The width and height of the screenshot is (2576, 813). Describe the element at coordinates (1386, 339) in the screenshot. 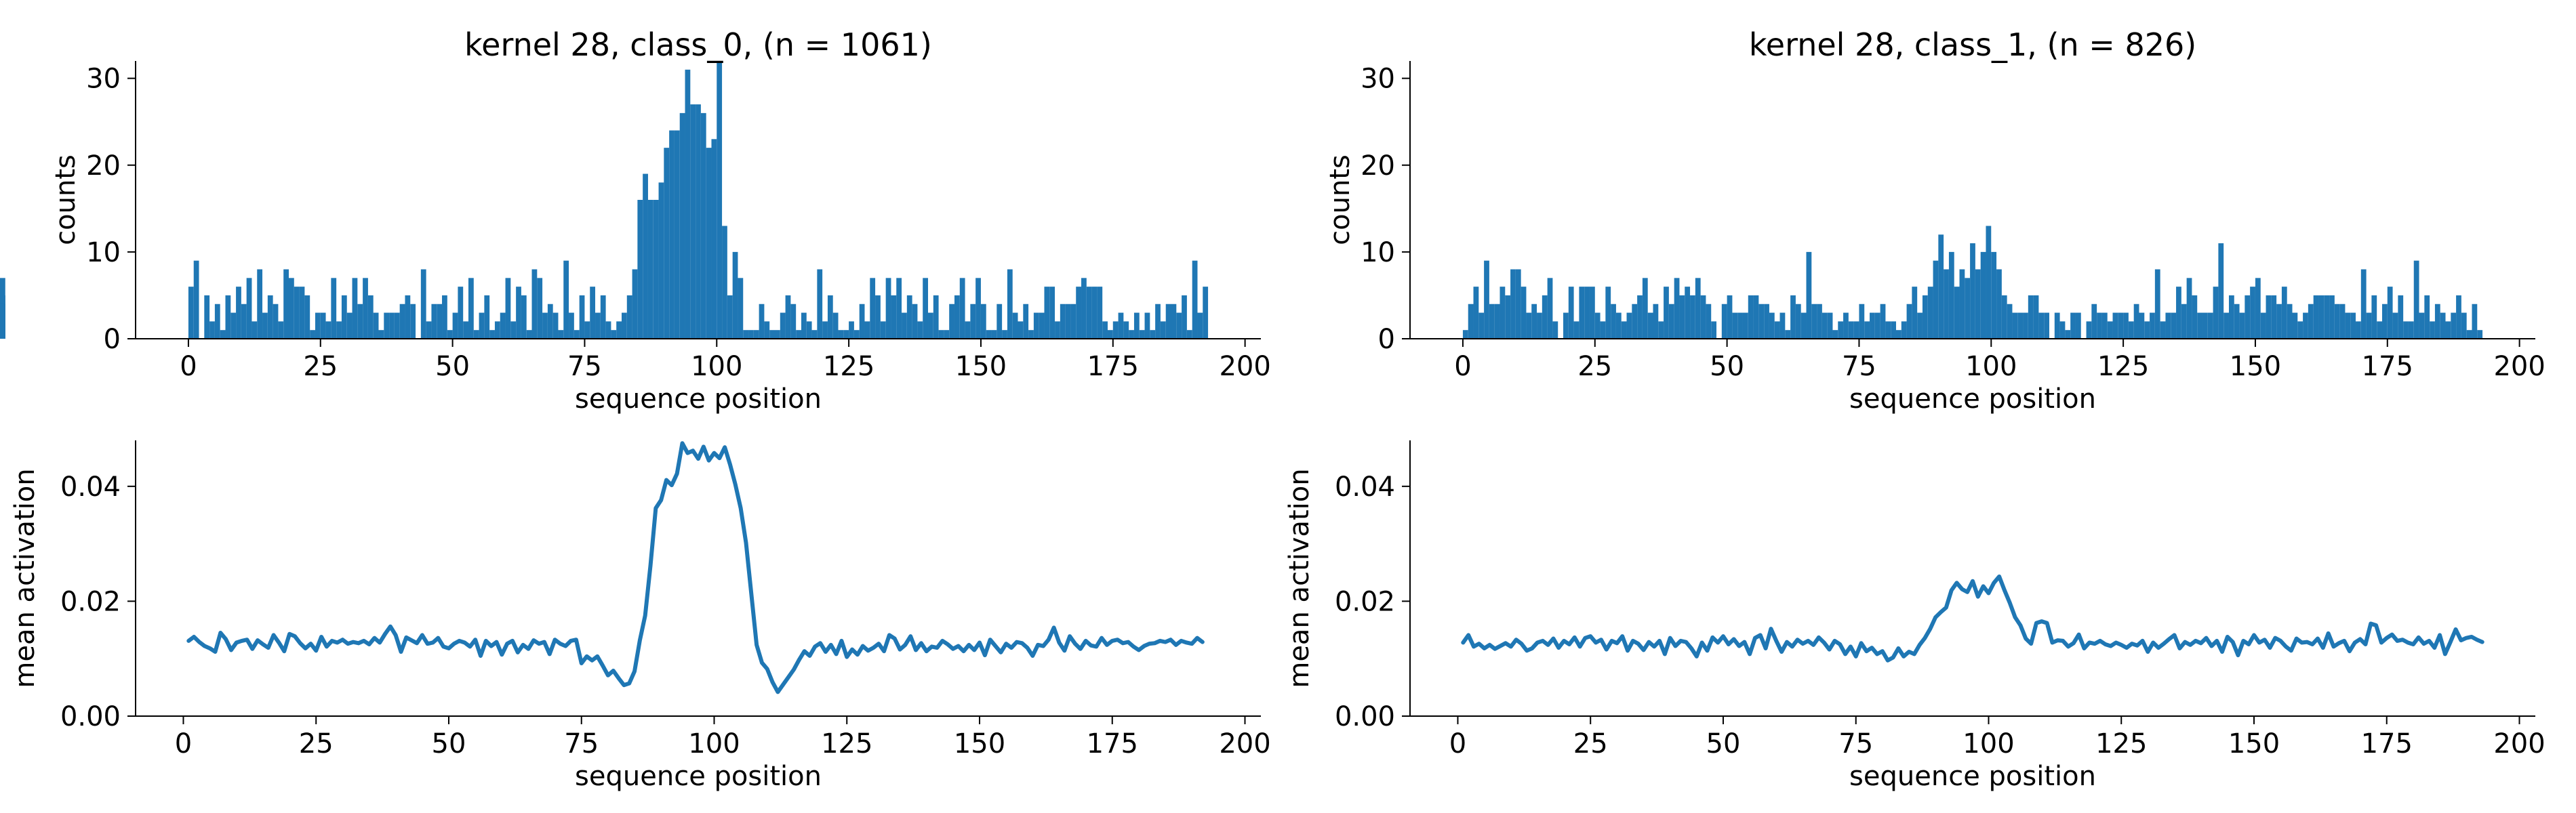

I see `y-tick-label: 0` at that location.